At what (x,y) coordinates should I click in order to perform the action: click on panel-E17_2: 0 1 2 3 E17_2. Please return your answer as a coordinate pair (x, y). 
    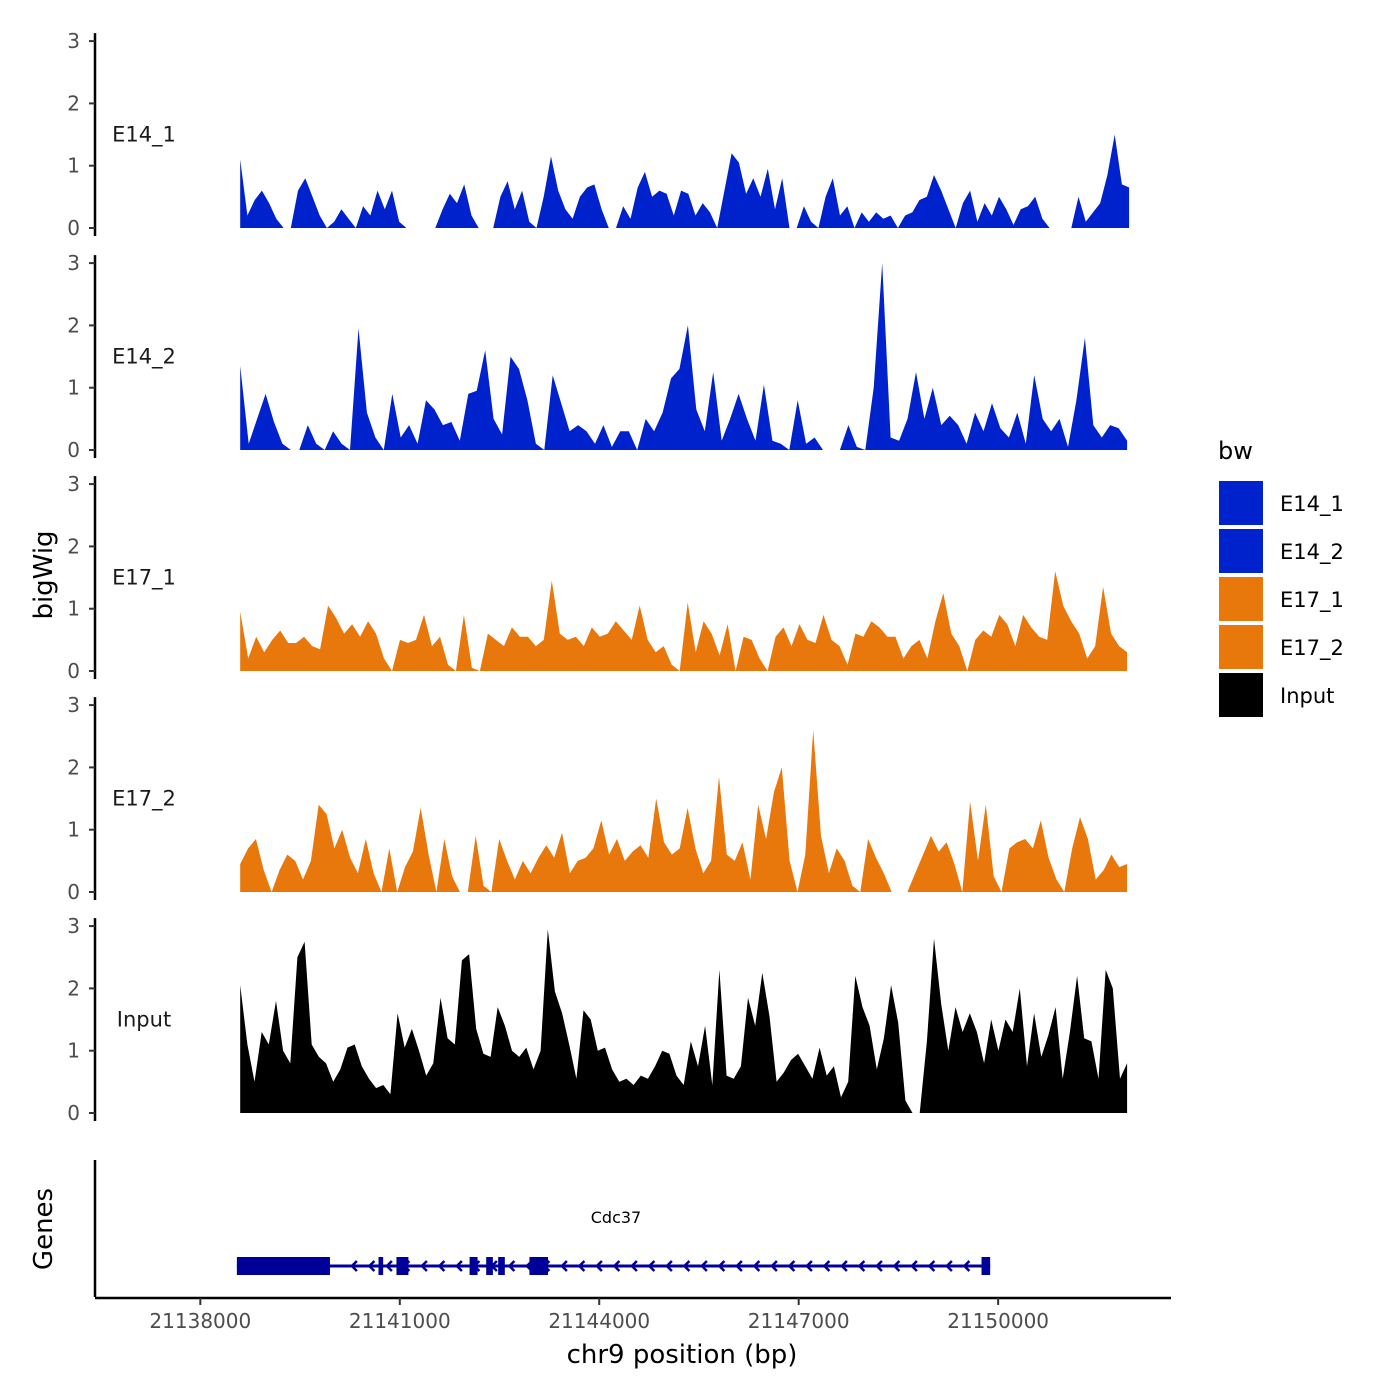
    Looking at the image, I should click on (597, 798).